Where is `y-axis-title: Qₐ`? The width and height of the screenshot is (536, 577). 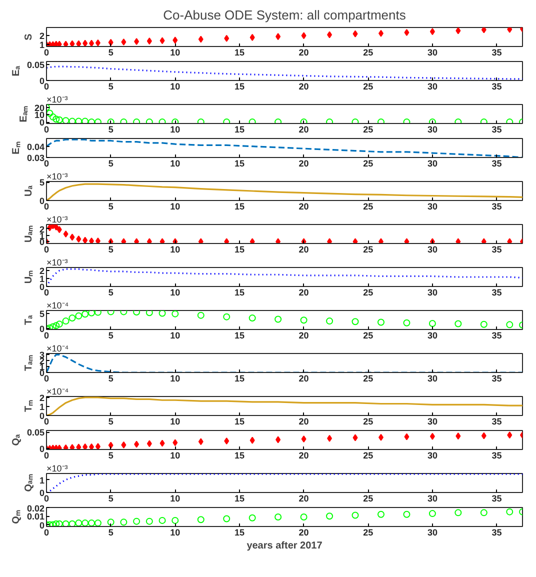 y-axis-title: Qₐ is located at coordinates (16, 440).